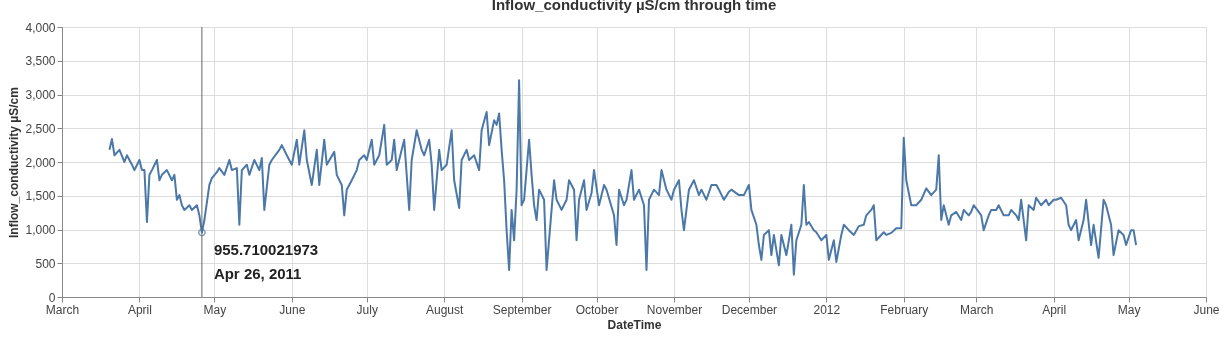 The image size is (1222, 360). Describe the element at coordinates (40, 230) in the screenshot. I see `y-tick-label: 1,000` at that location.